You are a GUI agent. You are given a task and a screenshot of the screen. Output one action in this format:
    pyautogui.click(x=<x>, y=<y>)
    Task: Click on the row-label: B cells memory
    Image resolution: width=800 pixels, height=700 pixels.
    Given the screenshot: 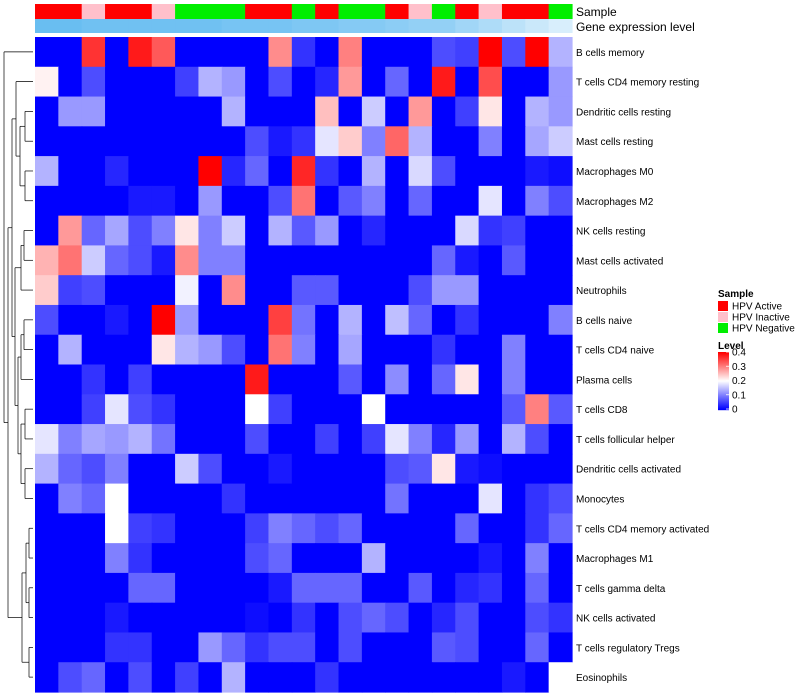 What is the action you would take?
    pyautogui.click(x=610, y=53)
    